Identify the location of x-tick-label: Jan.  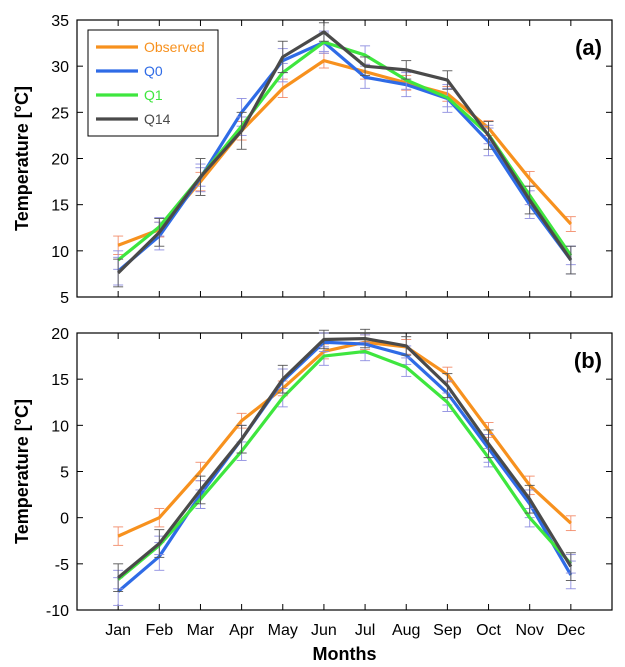
(118, 630).